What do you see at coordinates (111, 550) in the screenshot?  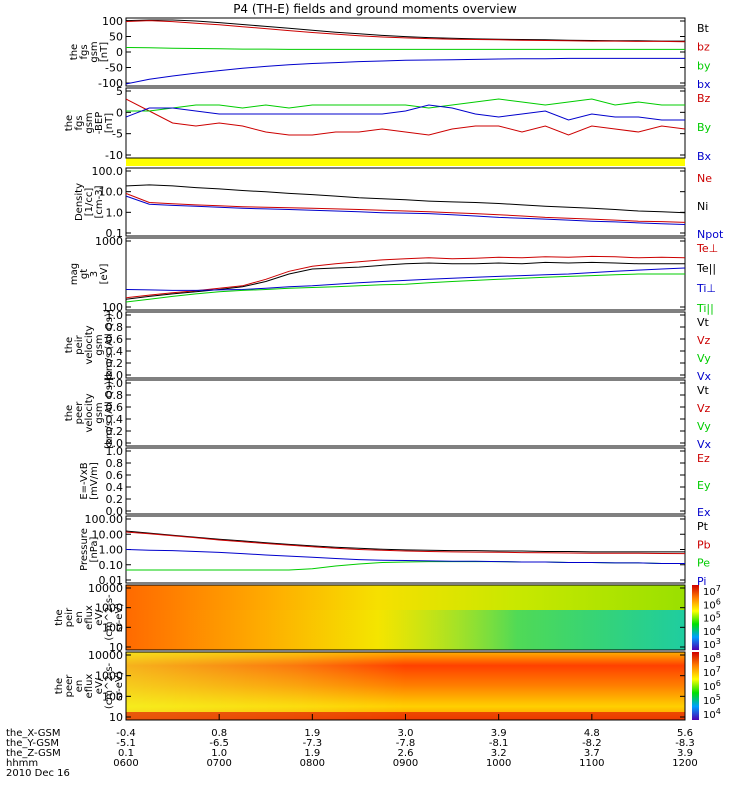 I see `y-tick-label: 1.00` at bounding box center [111, 550].